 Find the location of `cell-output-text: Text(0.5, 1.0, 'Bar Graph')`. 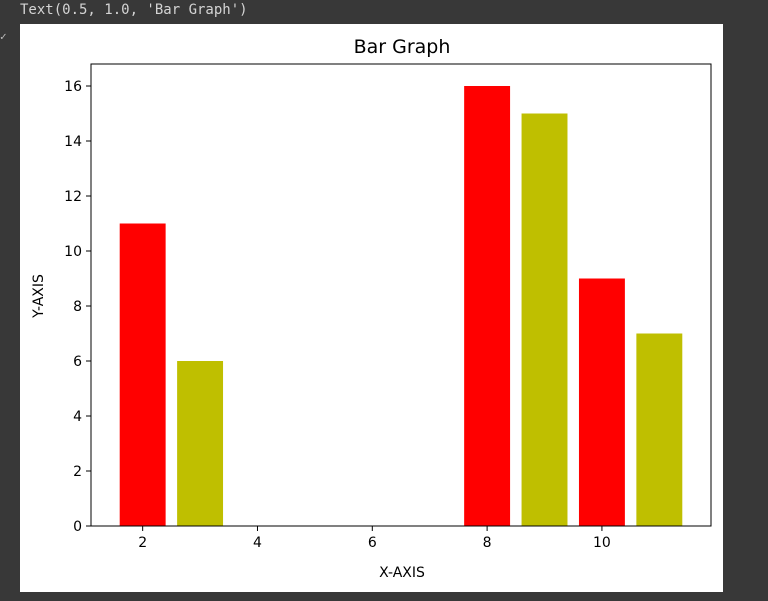

cell-output-text: Text(0.5, 1.0, 'Bar Graph') is located at coordinates (134, 10).